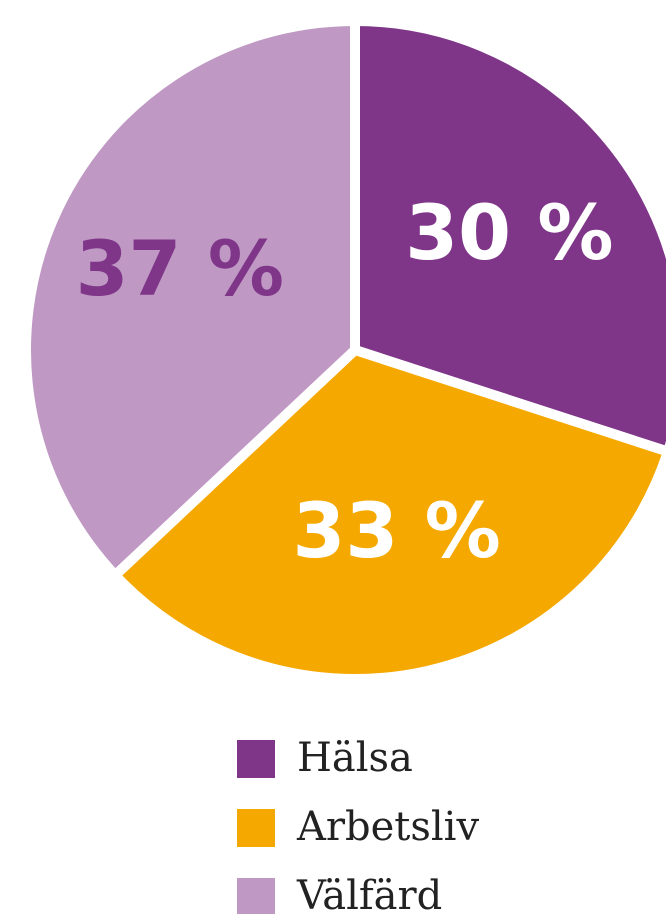 The height and width of the screenshot is (914, 666). Describe the element at coordinates (355, 758) in the screenshot. I see `legend-label: Hälsa` at that location.